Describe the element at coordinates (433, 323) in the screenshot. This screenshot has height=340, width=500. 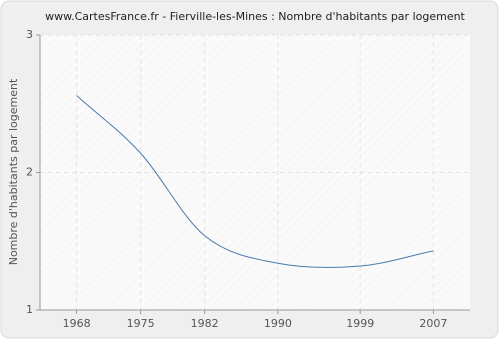
I see `x-tick-label: 2007` at that location.